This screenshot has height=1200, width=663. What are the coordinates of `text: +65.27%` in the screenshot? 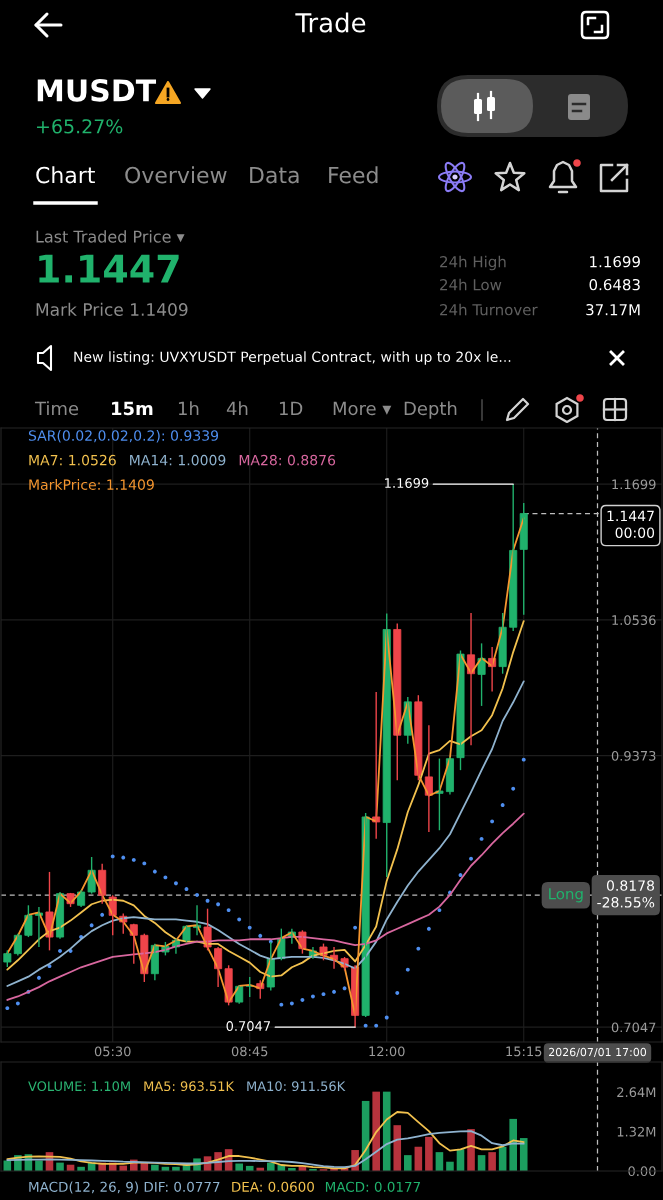 It's located at (80, 126).